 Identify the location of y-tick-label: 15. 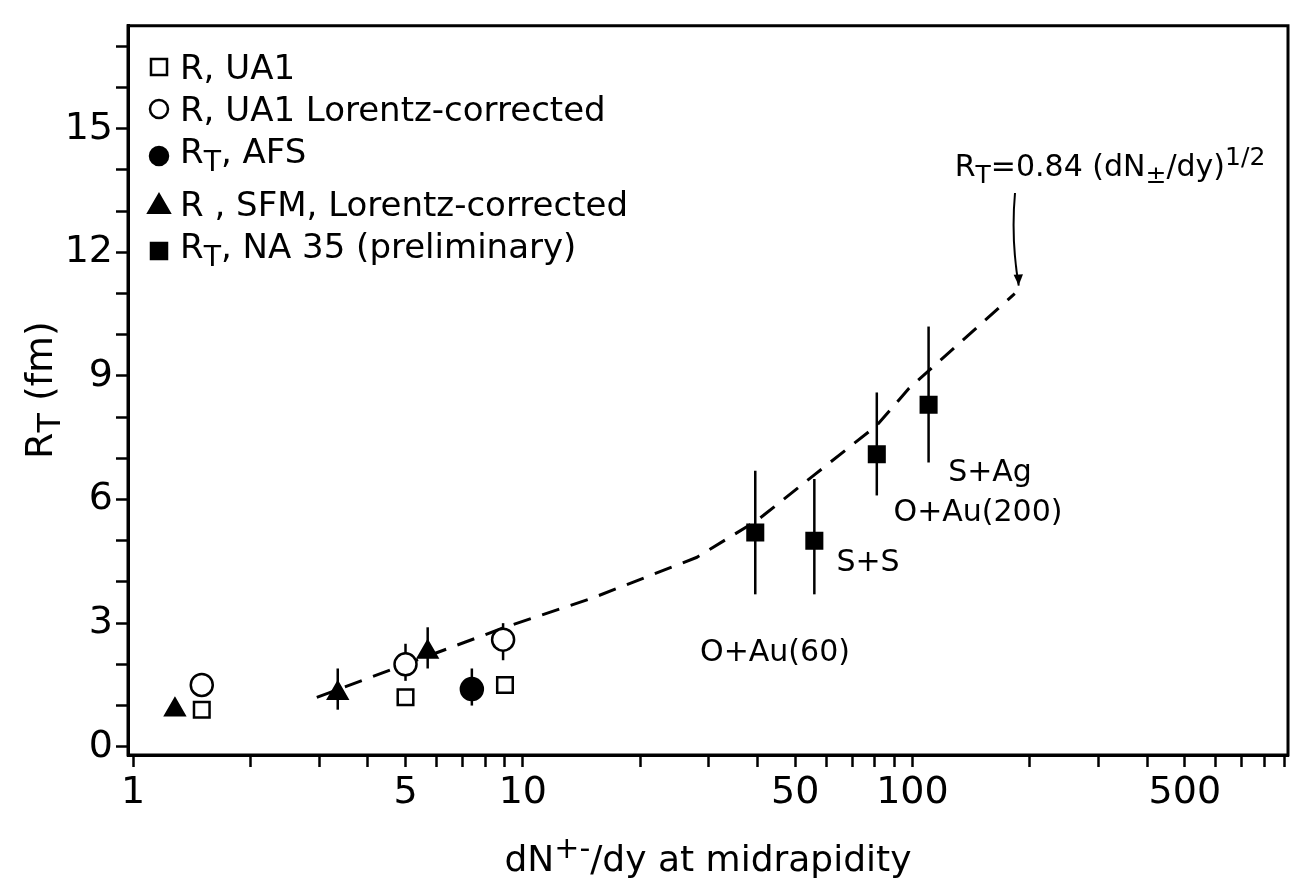
(88, 125).